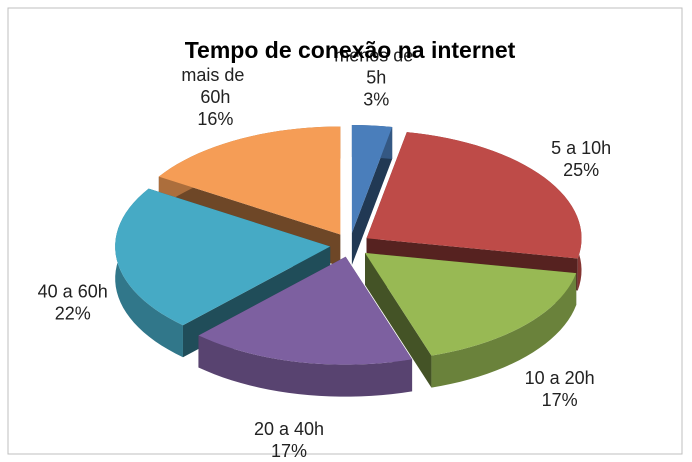  Describe the element at coordinates (215, 86) in the screenshot. I see `slice-label: mais de 60h` at that location.